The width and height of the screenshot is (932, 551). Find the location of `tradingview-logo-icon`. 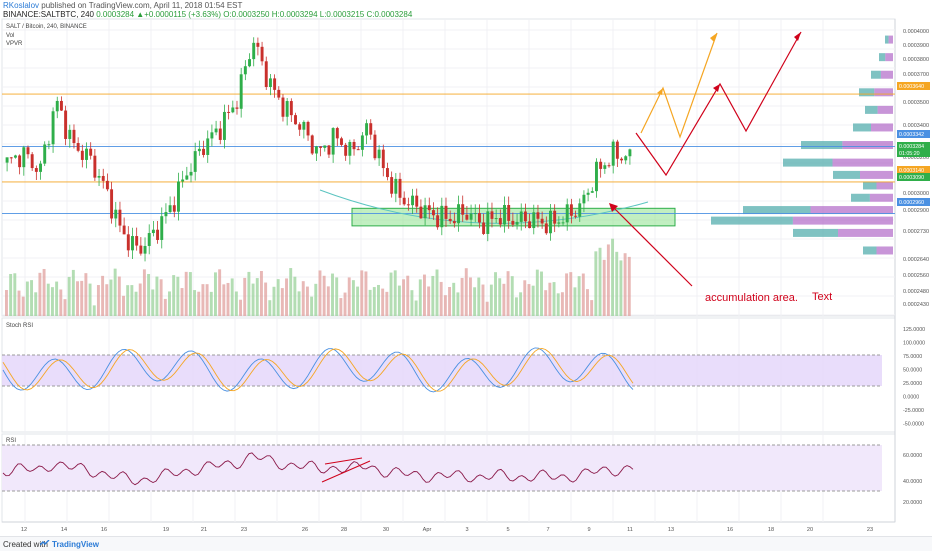

tradingview-logo-icon is located at coordinates (45, 543).